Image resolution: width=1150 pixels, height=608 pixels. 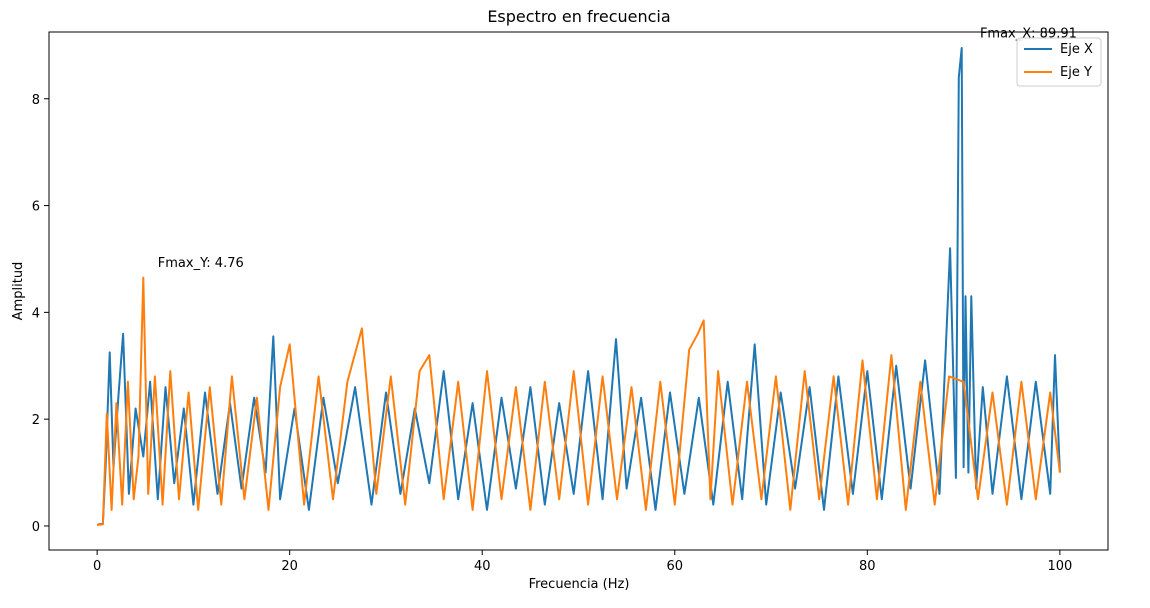 What do you see at coordinates (36, 100) in the screenshot?
I see `y-tick-label: 8` at bounding box center [36, 100].